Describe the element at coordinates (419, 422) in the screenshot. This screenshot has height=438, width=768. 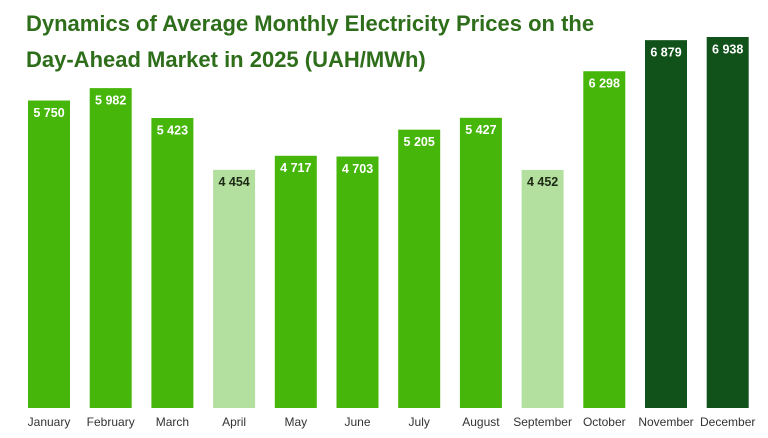
I see `x-tick-label: July` at that location.